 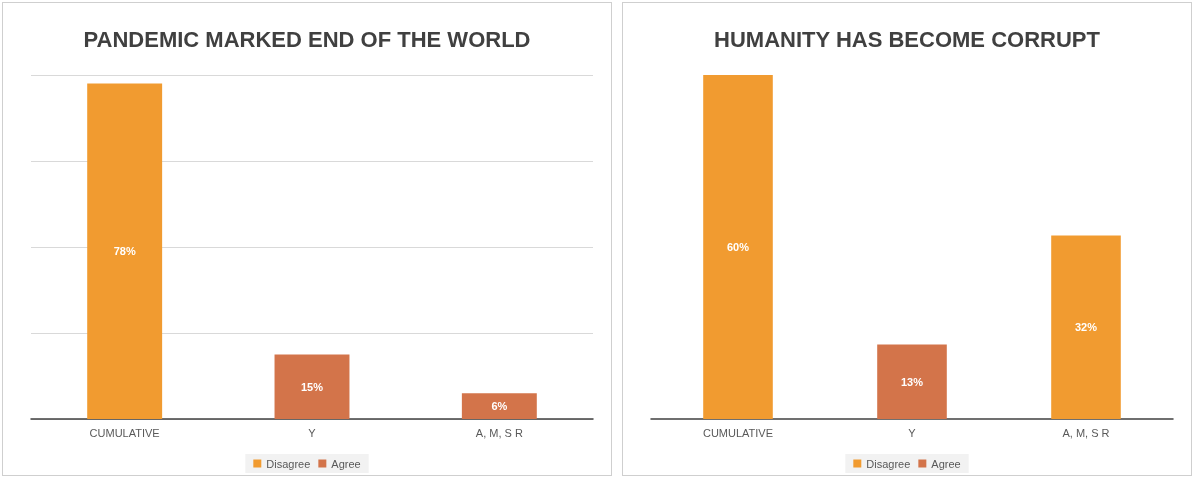 What do you see at coordinates (499, 406) in the screenshot?
I see `data-label: 6%` at bounding box center [499, 406].